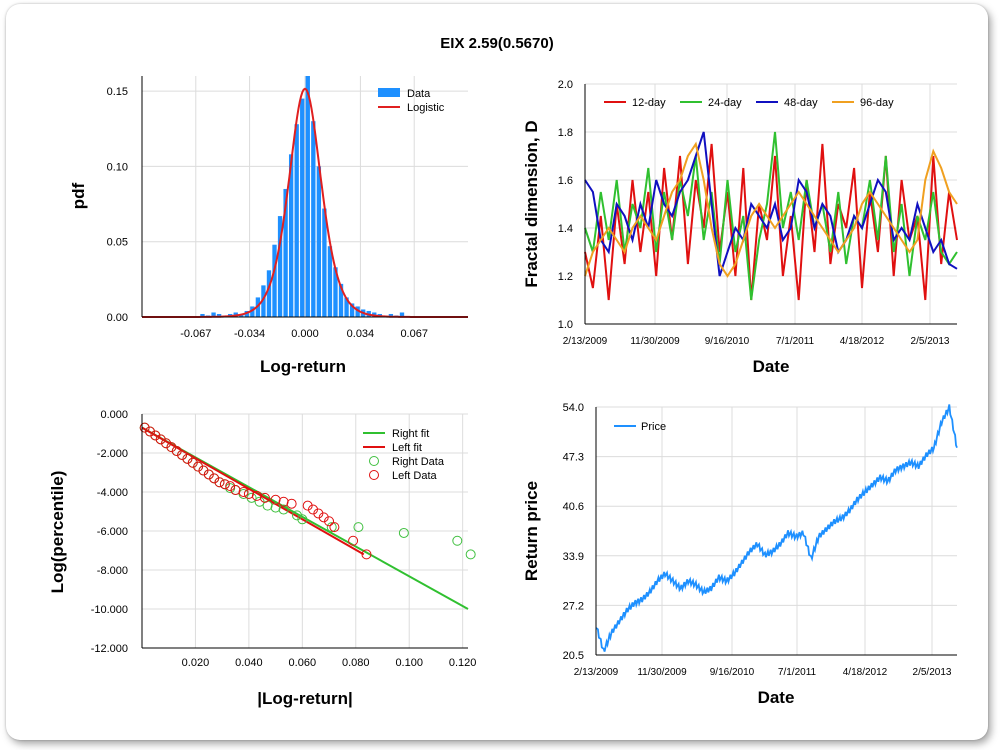 The width and height of the screenshot is (1000, 750). Describe the element at coordinates (865, 672) in the screenshot. I see `price-x-tick: 4/18/2012` at that location.